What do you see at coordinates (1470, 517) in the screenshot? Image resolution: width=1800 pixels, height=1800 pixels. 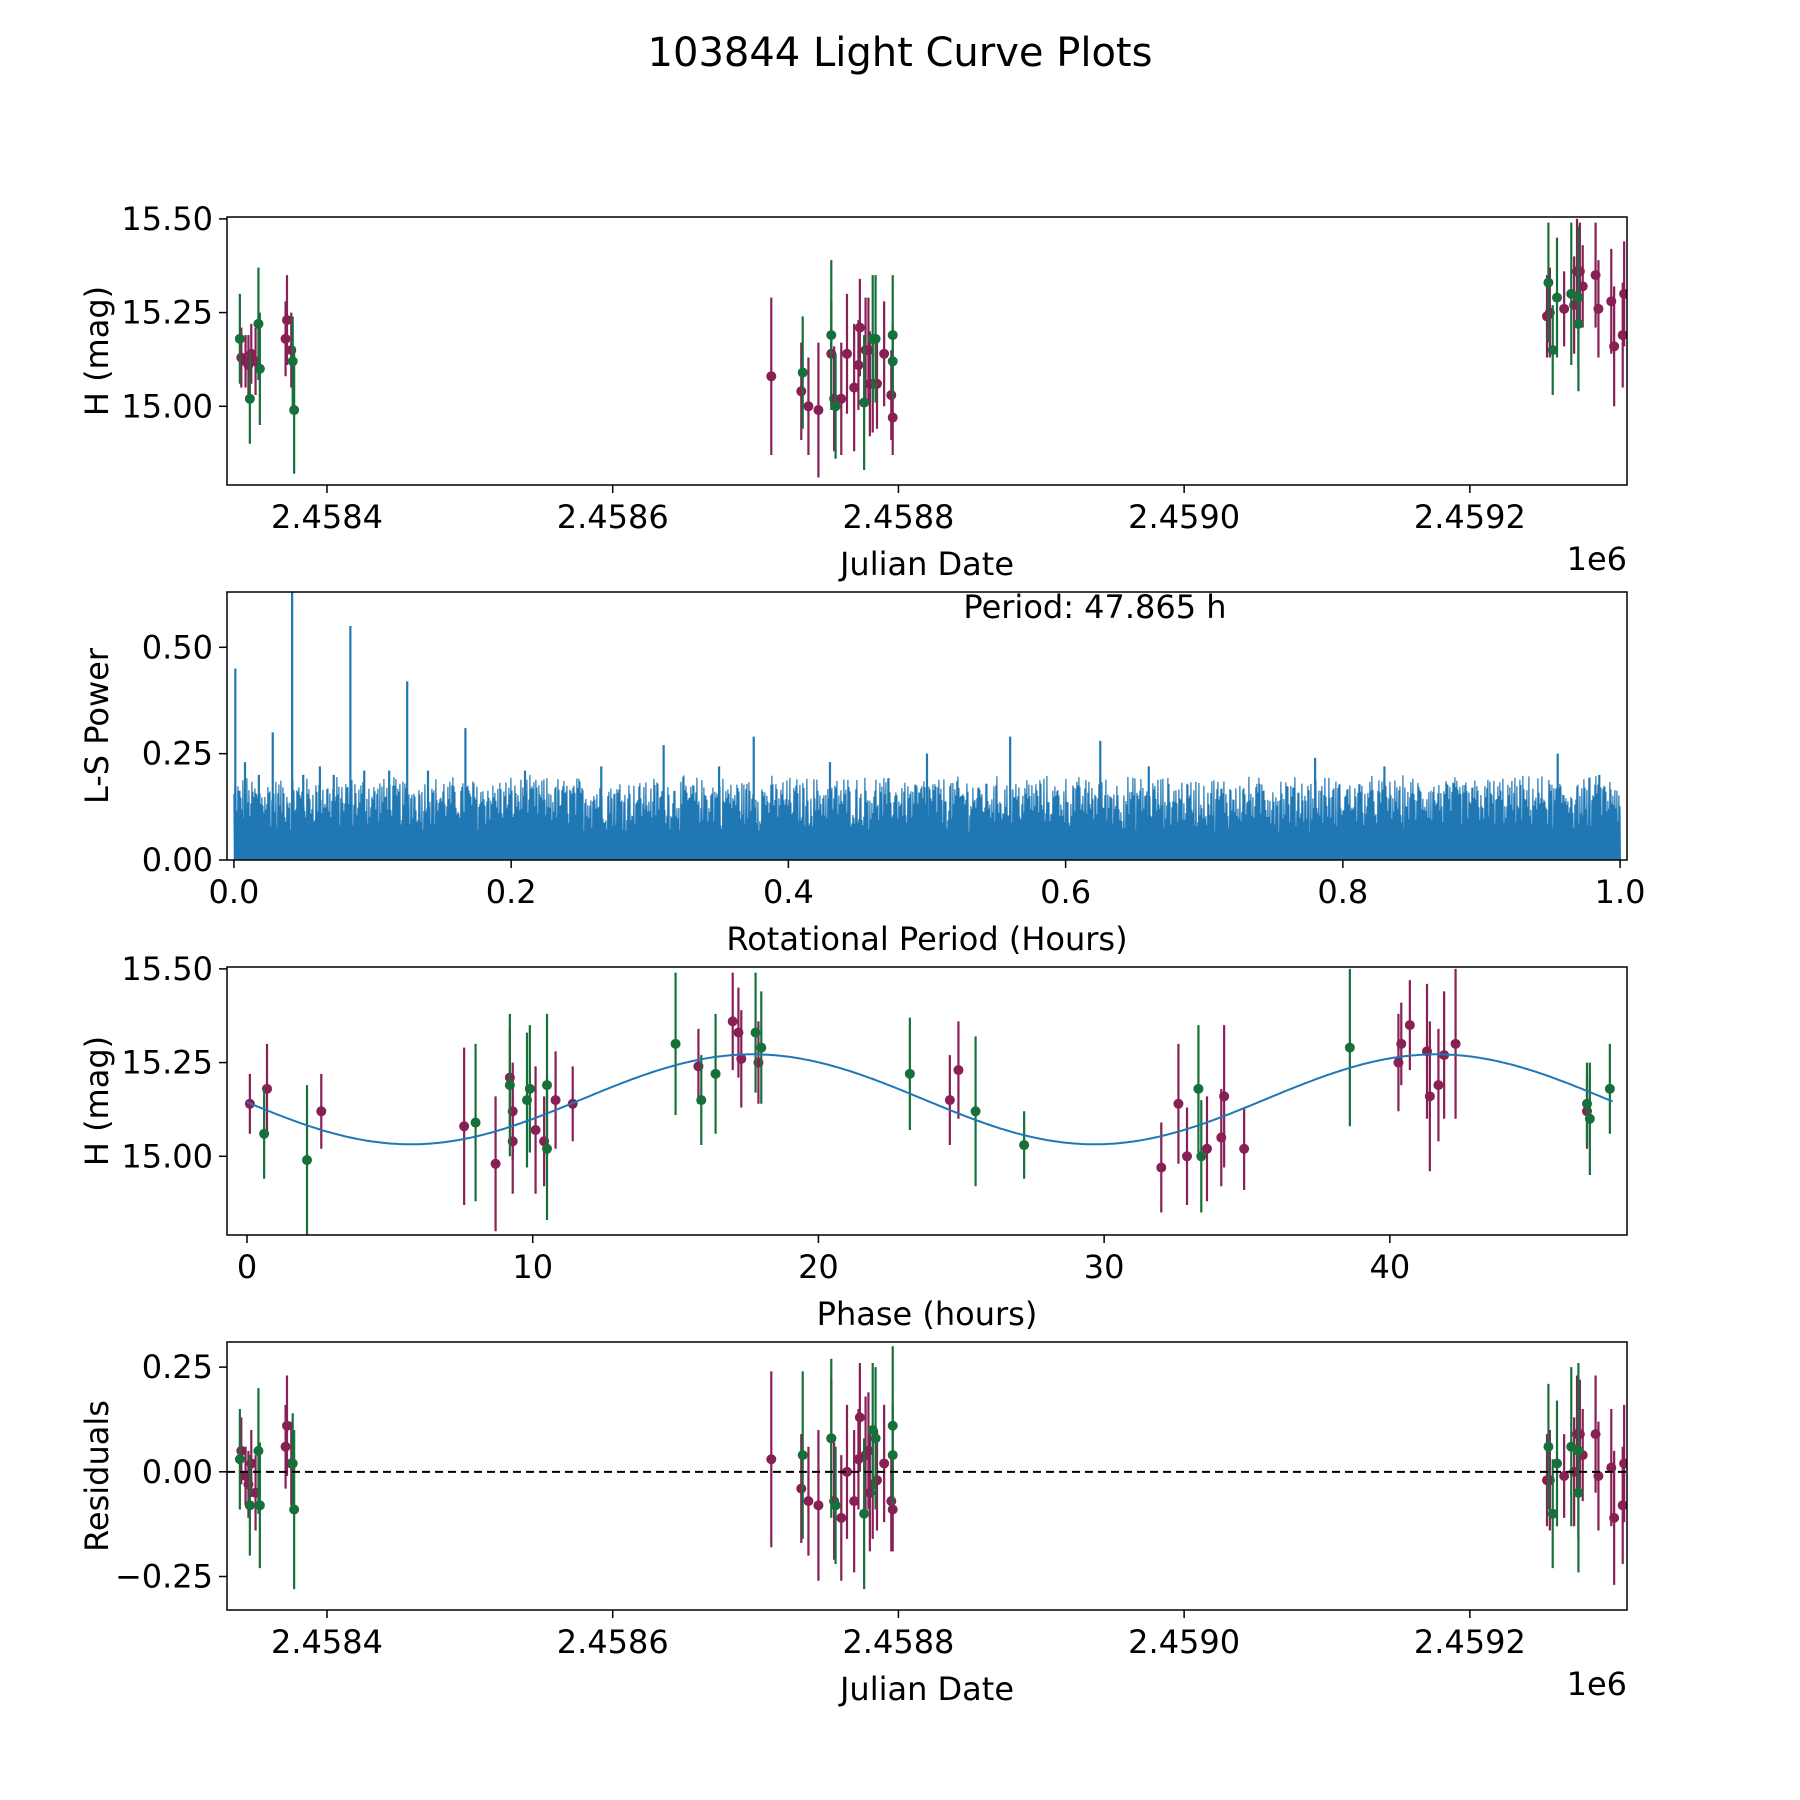 I see `x-tick-label: 2.4592` at bounding box center [1470, 517].